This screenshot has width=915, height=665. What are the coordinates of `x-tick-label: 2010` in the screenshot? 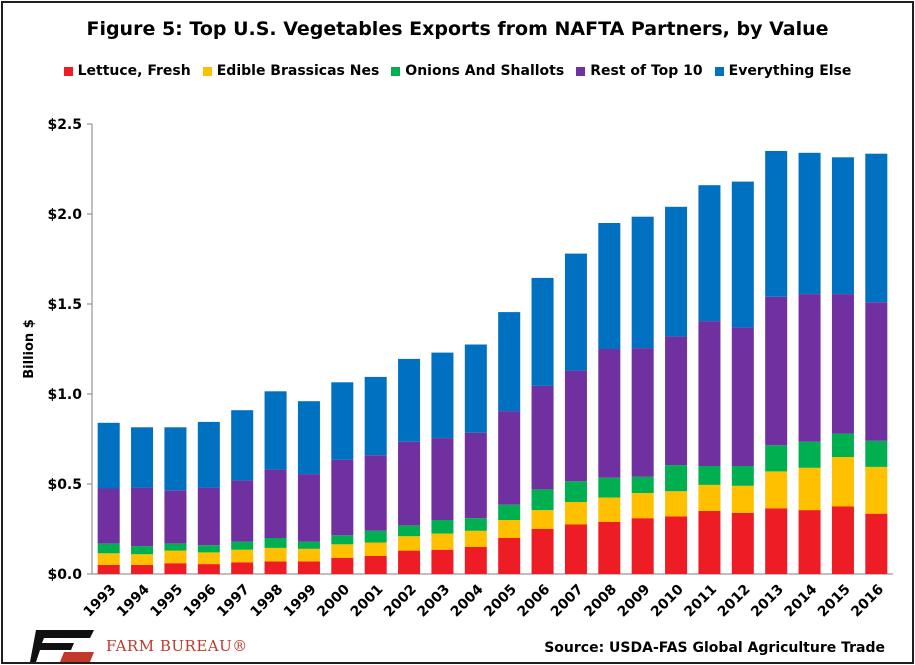 It's located at (667, 600).